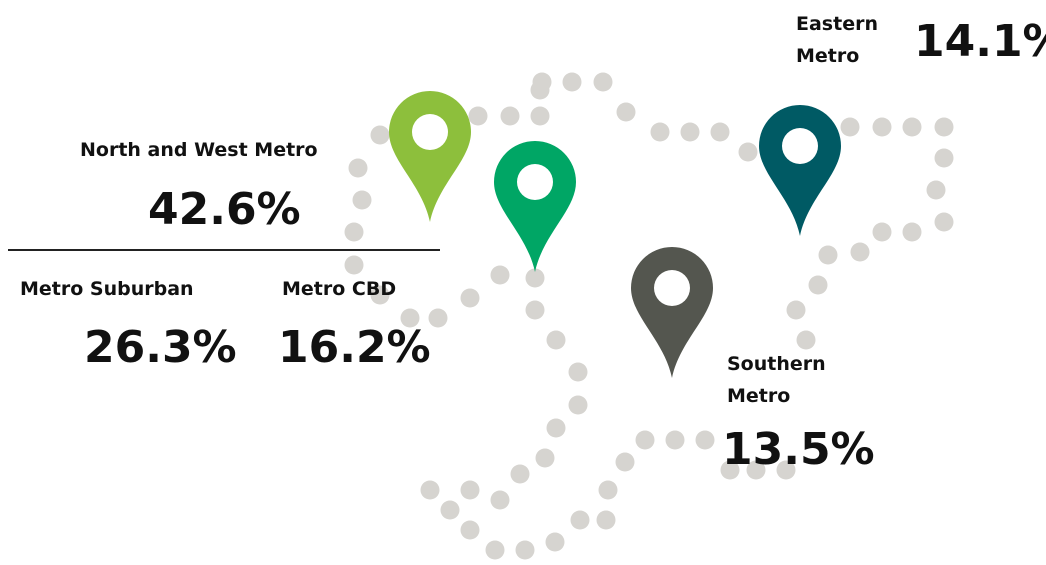 This screenshot has height=565, width=1046. Describe the element at coordinates (837, 24) in the screenshot. I see `region-name: Eastern` at that location.